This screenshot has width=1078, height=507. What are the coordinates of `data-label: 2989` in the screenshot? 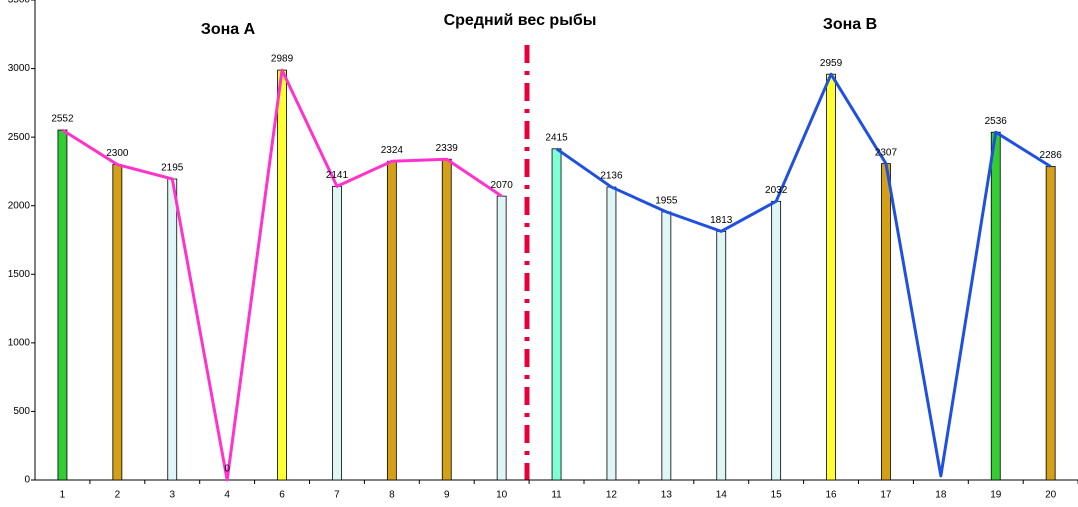 It's located at (282, 59).